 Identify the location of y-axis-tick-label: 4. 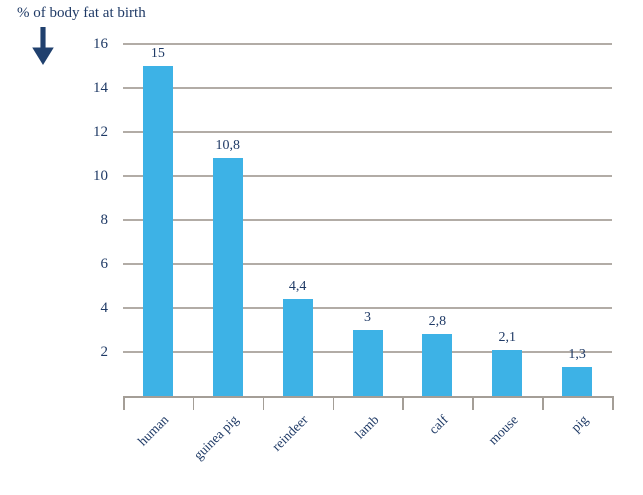
(104, 308).